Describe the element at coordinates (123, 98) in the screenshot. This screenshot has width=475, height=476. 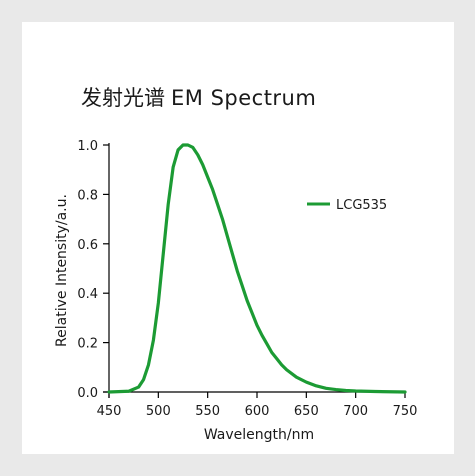
I see `chart-title-cn: 发射光谱` at that location.